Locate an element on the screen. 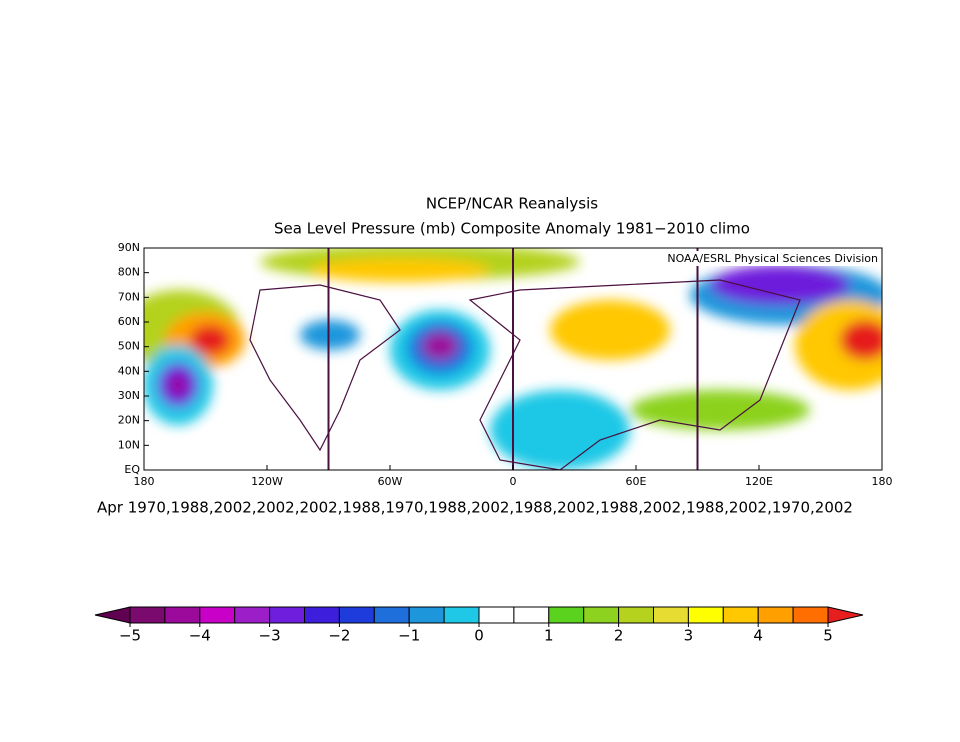  x-tick-label: 60W is located at coordinates (390, 481).